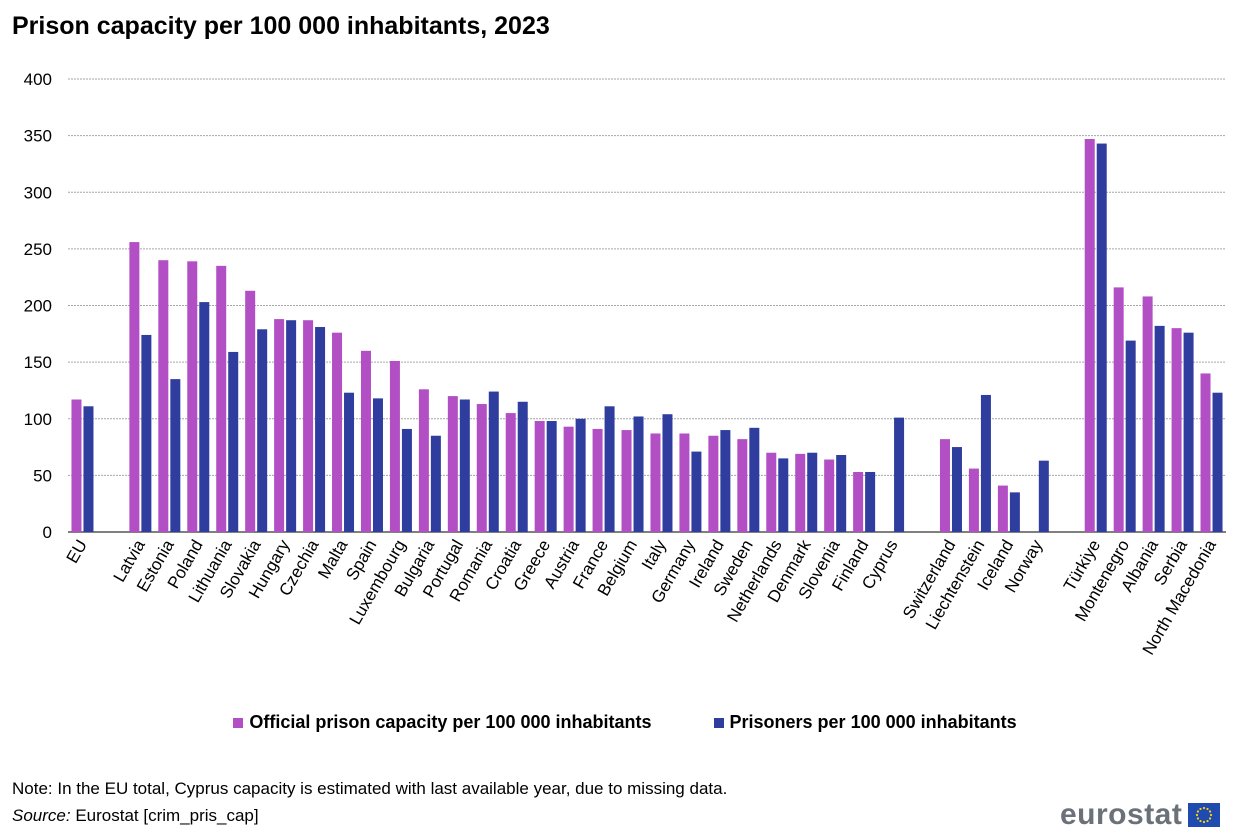 The image size is (1250, 836). What do you see at coordinates (164, 815) in the screenshot?
I see `source-text: Eurostat [crim_pris_cap]` at bounding box center [164, 815].